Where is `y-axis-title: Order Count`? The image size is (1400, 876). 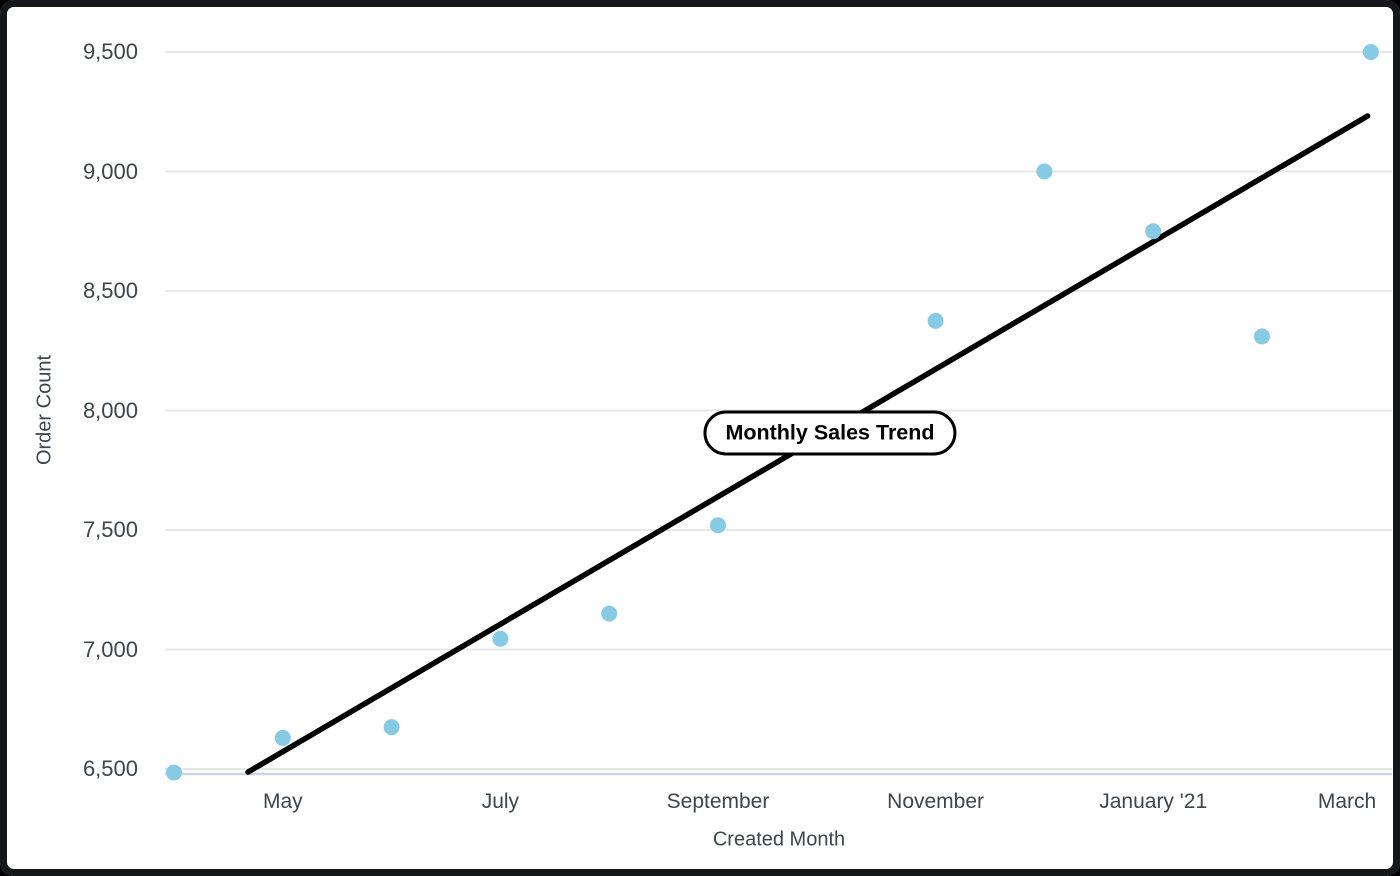 y-axis-title: Order Count is located at coordinates (44, 410).